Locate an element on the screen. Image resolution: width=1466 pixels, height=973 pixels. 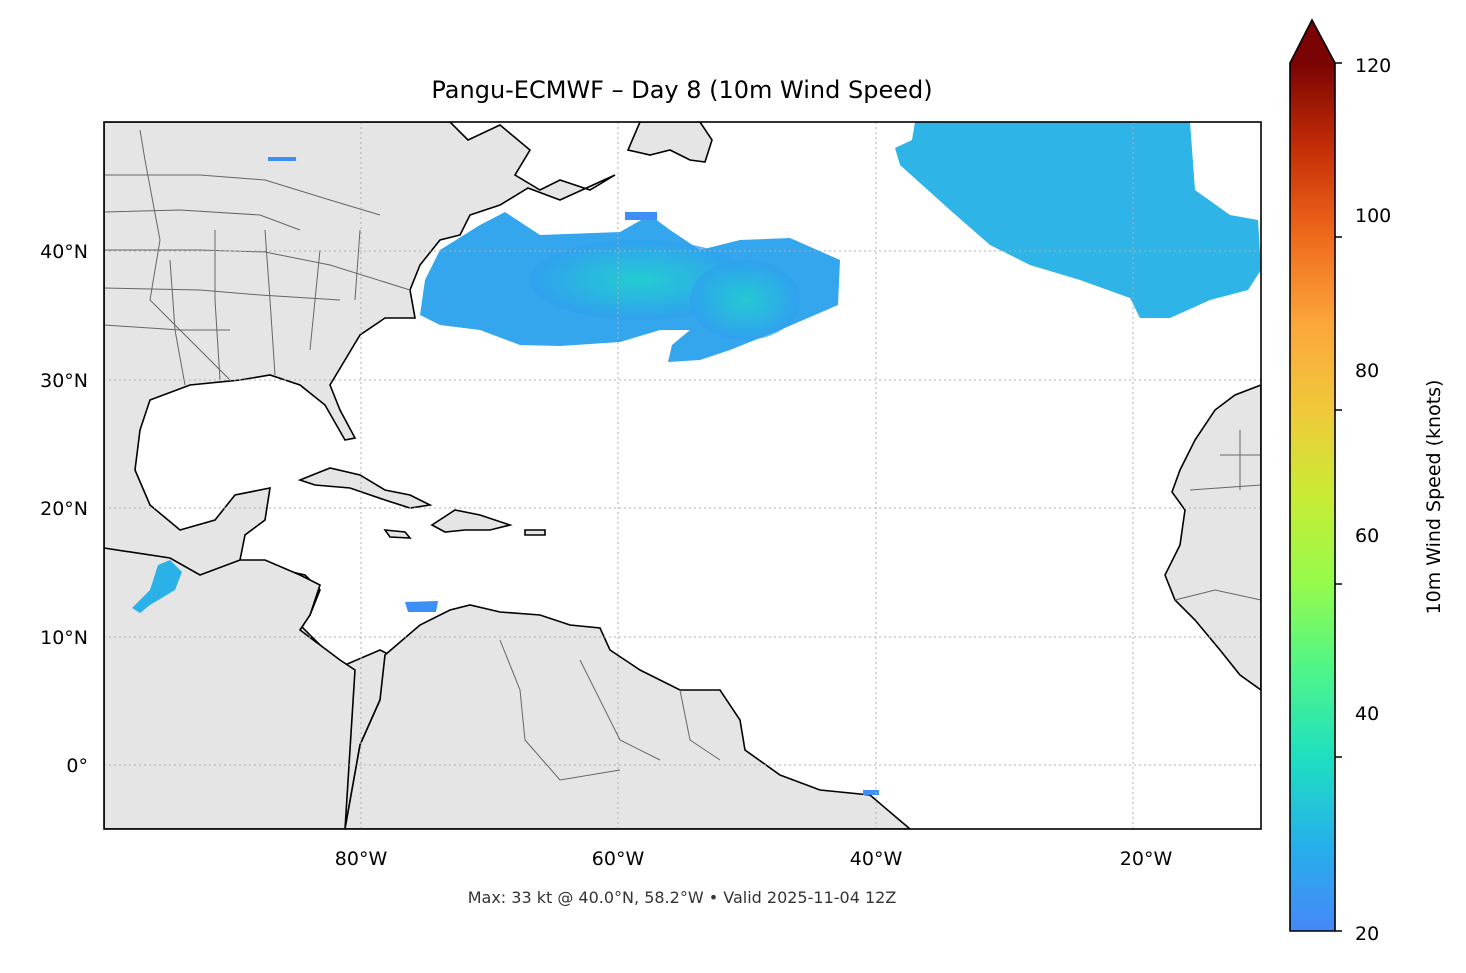
south-america-land is located at coordinates (628, 716).